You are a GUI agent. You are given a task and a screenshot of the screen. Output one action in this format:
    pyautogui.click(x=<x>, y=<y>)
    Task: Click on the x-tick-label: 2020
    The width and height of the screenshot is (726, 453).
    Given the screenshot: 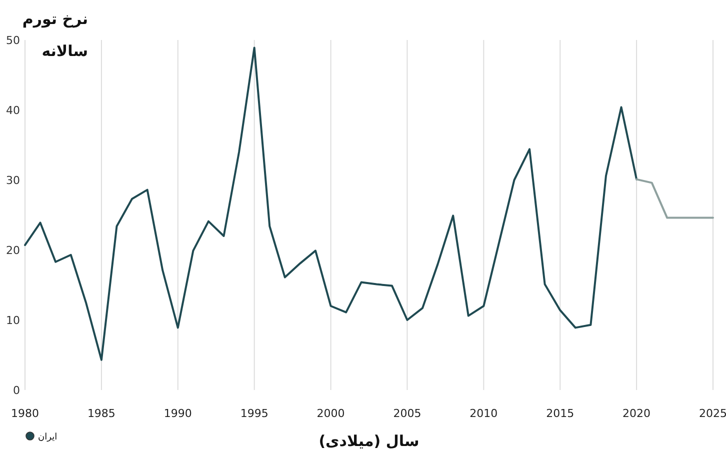 What is the action you would take?
    pyautogui.click(x=636, y=413)
    